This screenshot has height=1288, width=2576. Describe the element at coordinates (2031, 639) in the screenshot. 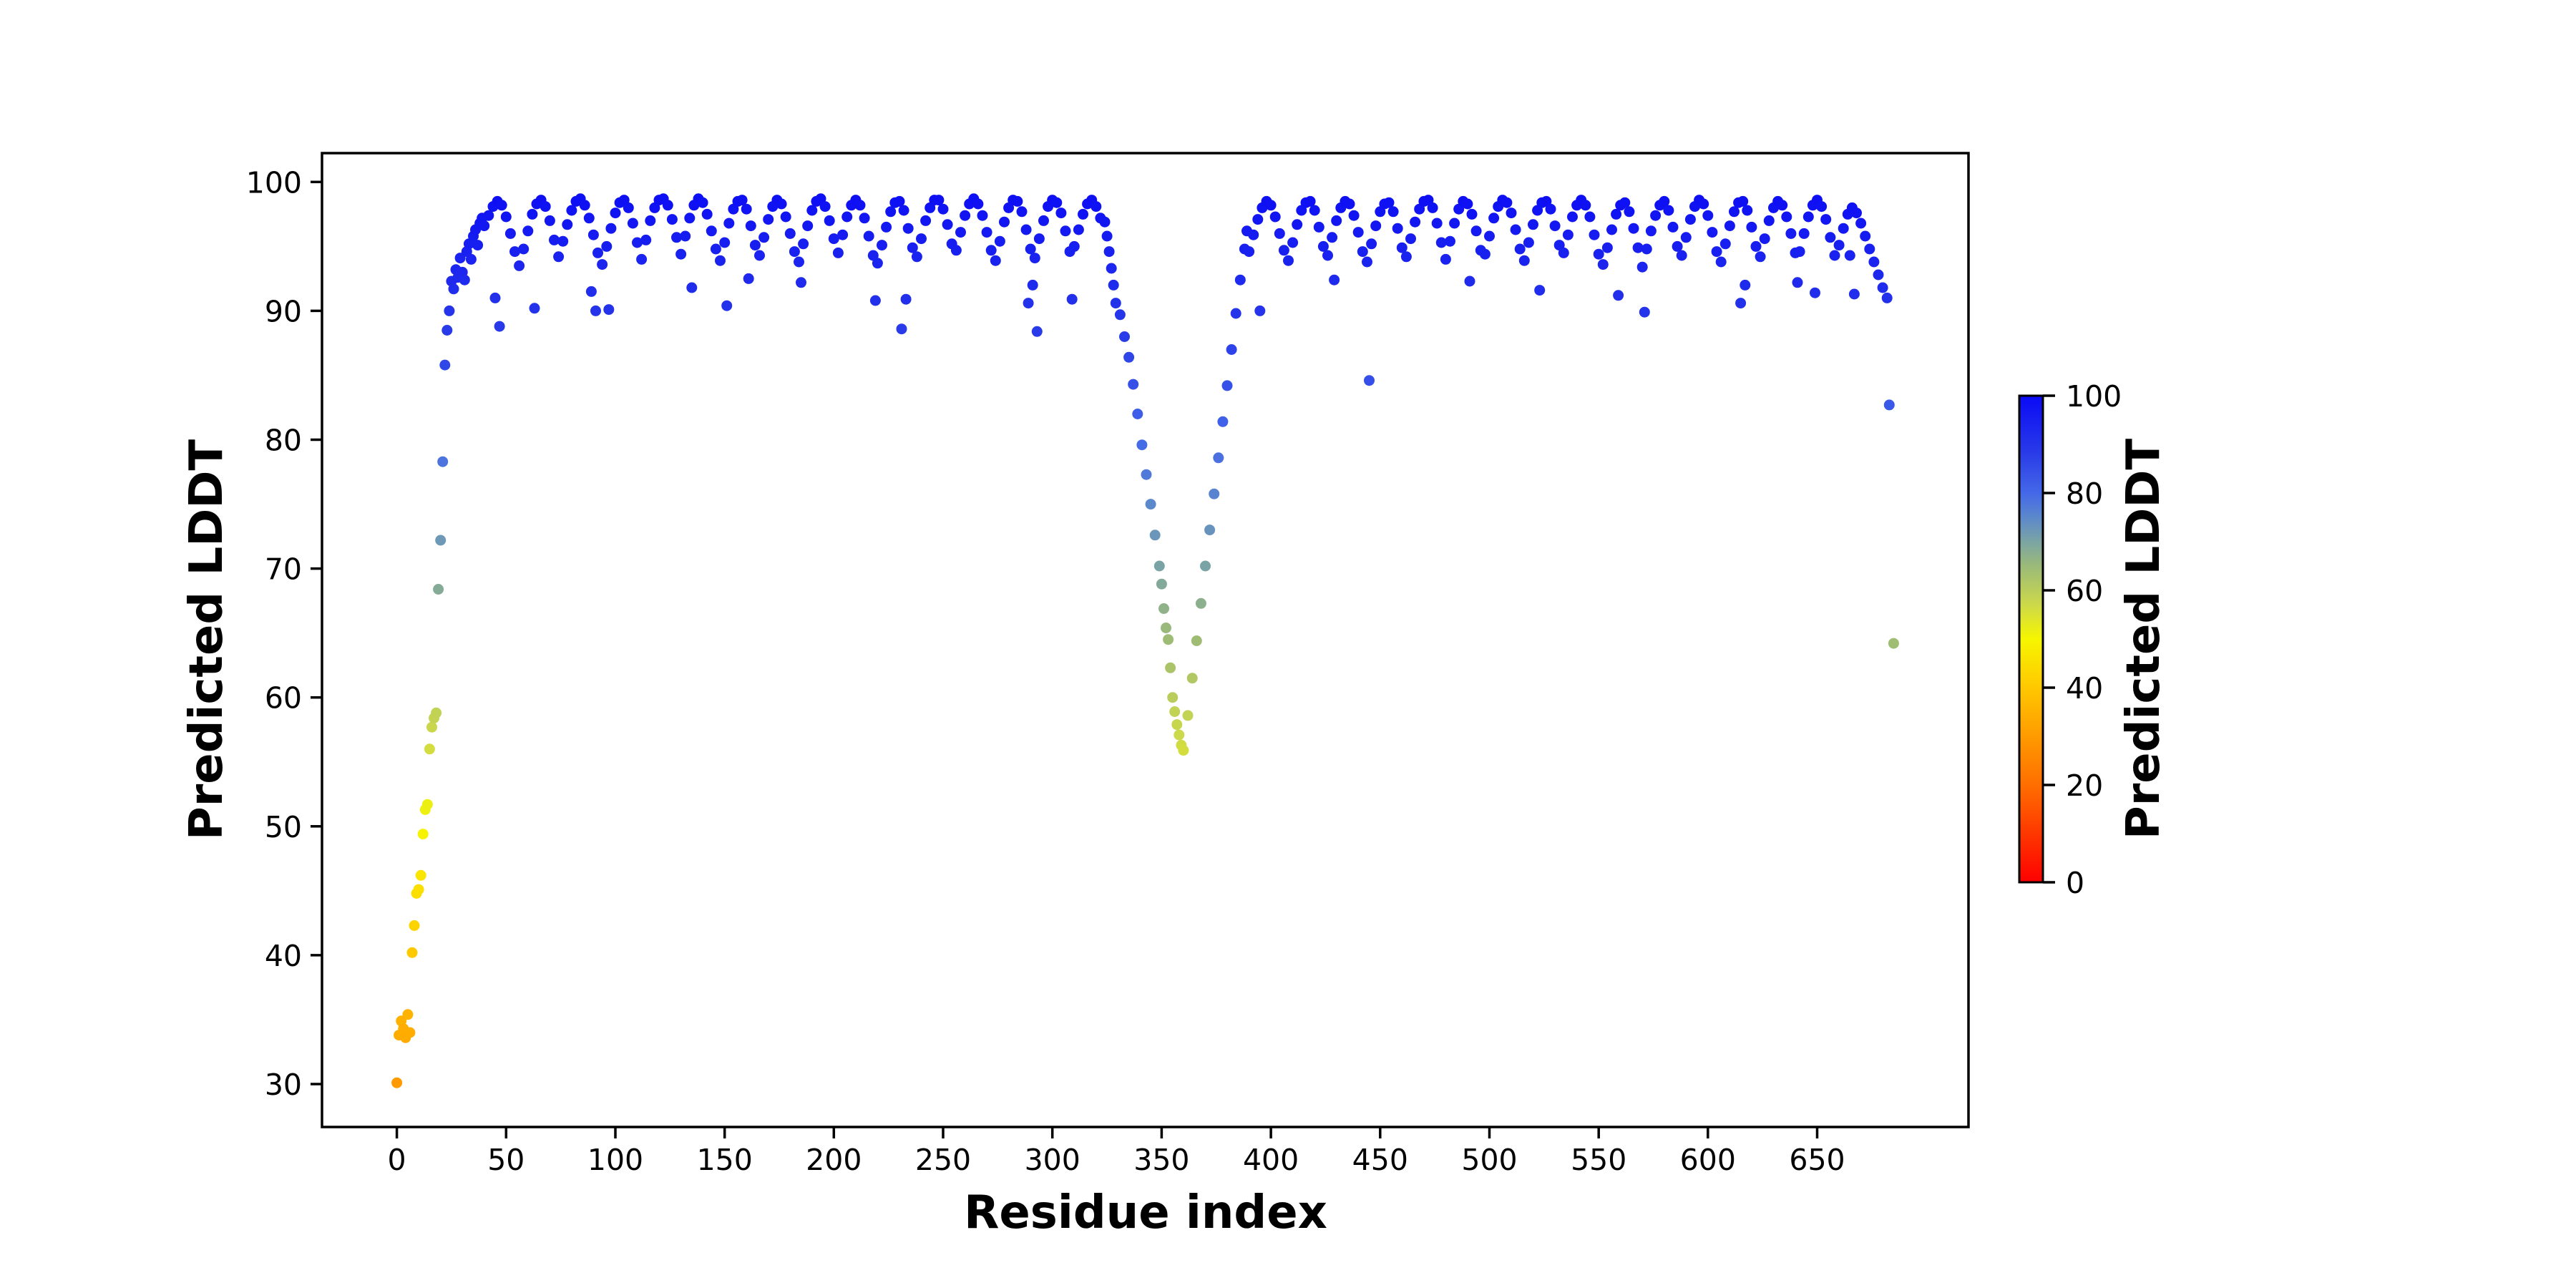

I see `colorbar-gradient` at that location.